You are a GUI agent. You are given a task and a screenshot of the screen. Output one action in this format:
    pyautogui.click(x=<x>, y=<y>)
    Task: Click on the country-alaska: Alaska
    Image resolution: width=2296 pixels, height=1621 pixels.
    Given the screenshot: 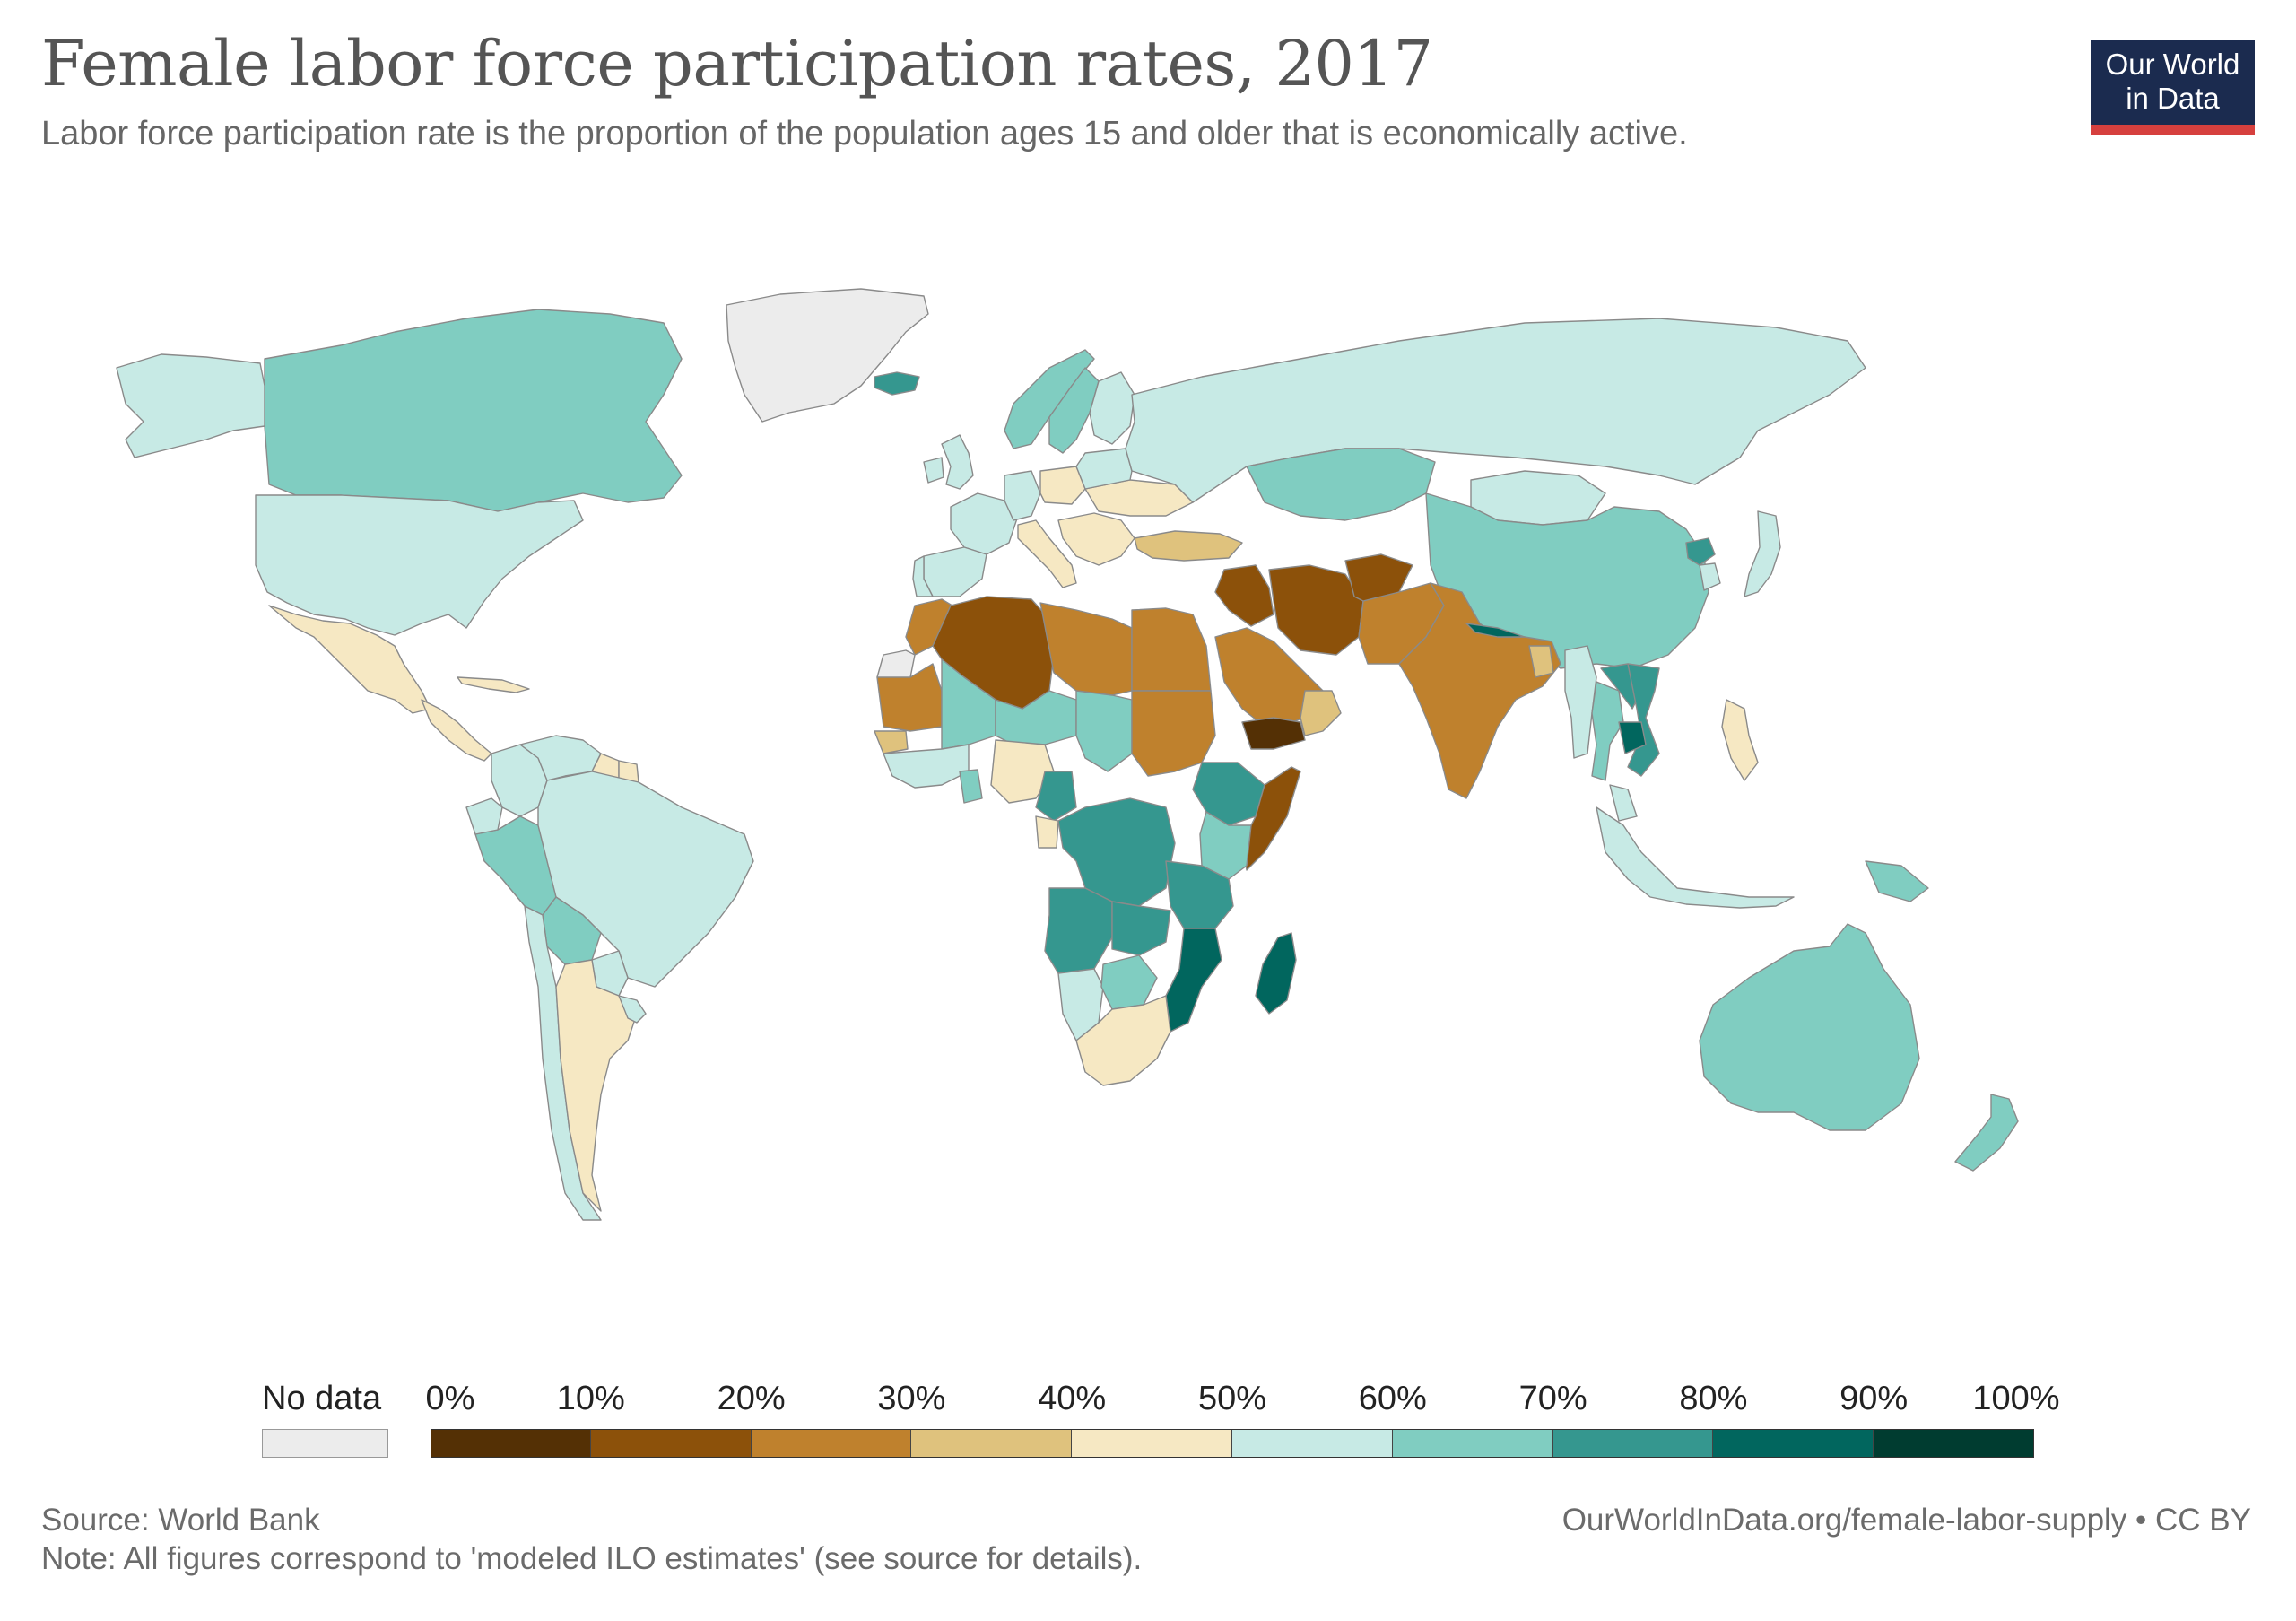 What is the action you would take?
    pyautogui.click(x=190, y=405)
    